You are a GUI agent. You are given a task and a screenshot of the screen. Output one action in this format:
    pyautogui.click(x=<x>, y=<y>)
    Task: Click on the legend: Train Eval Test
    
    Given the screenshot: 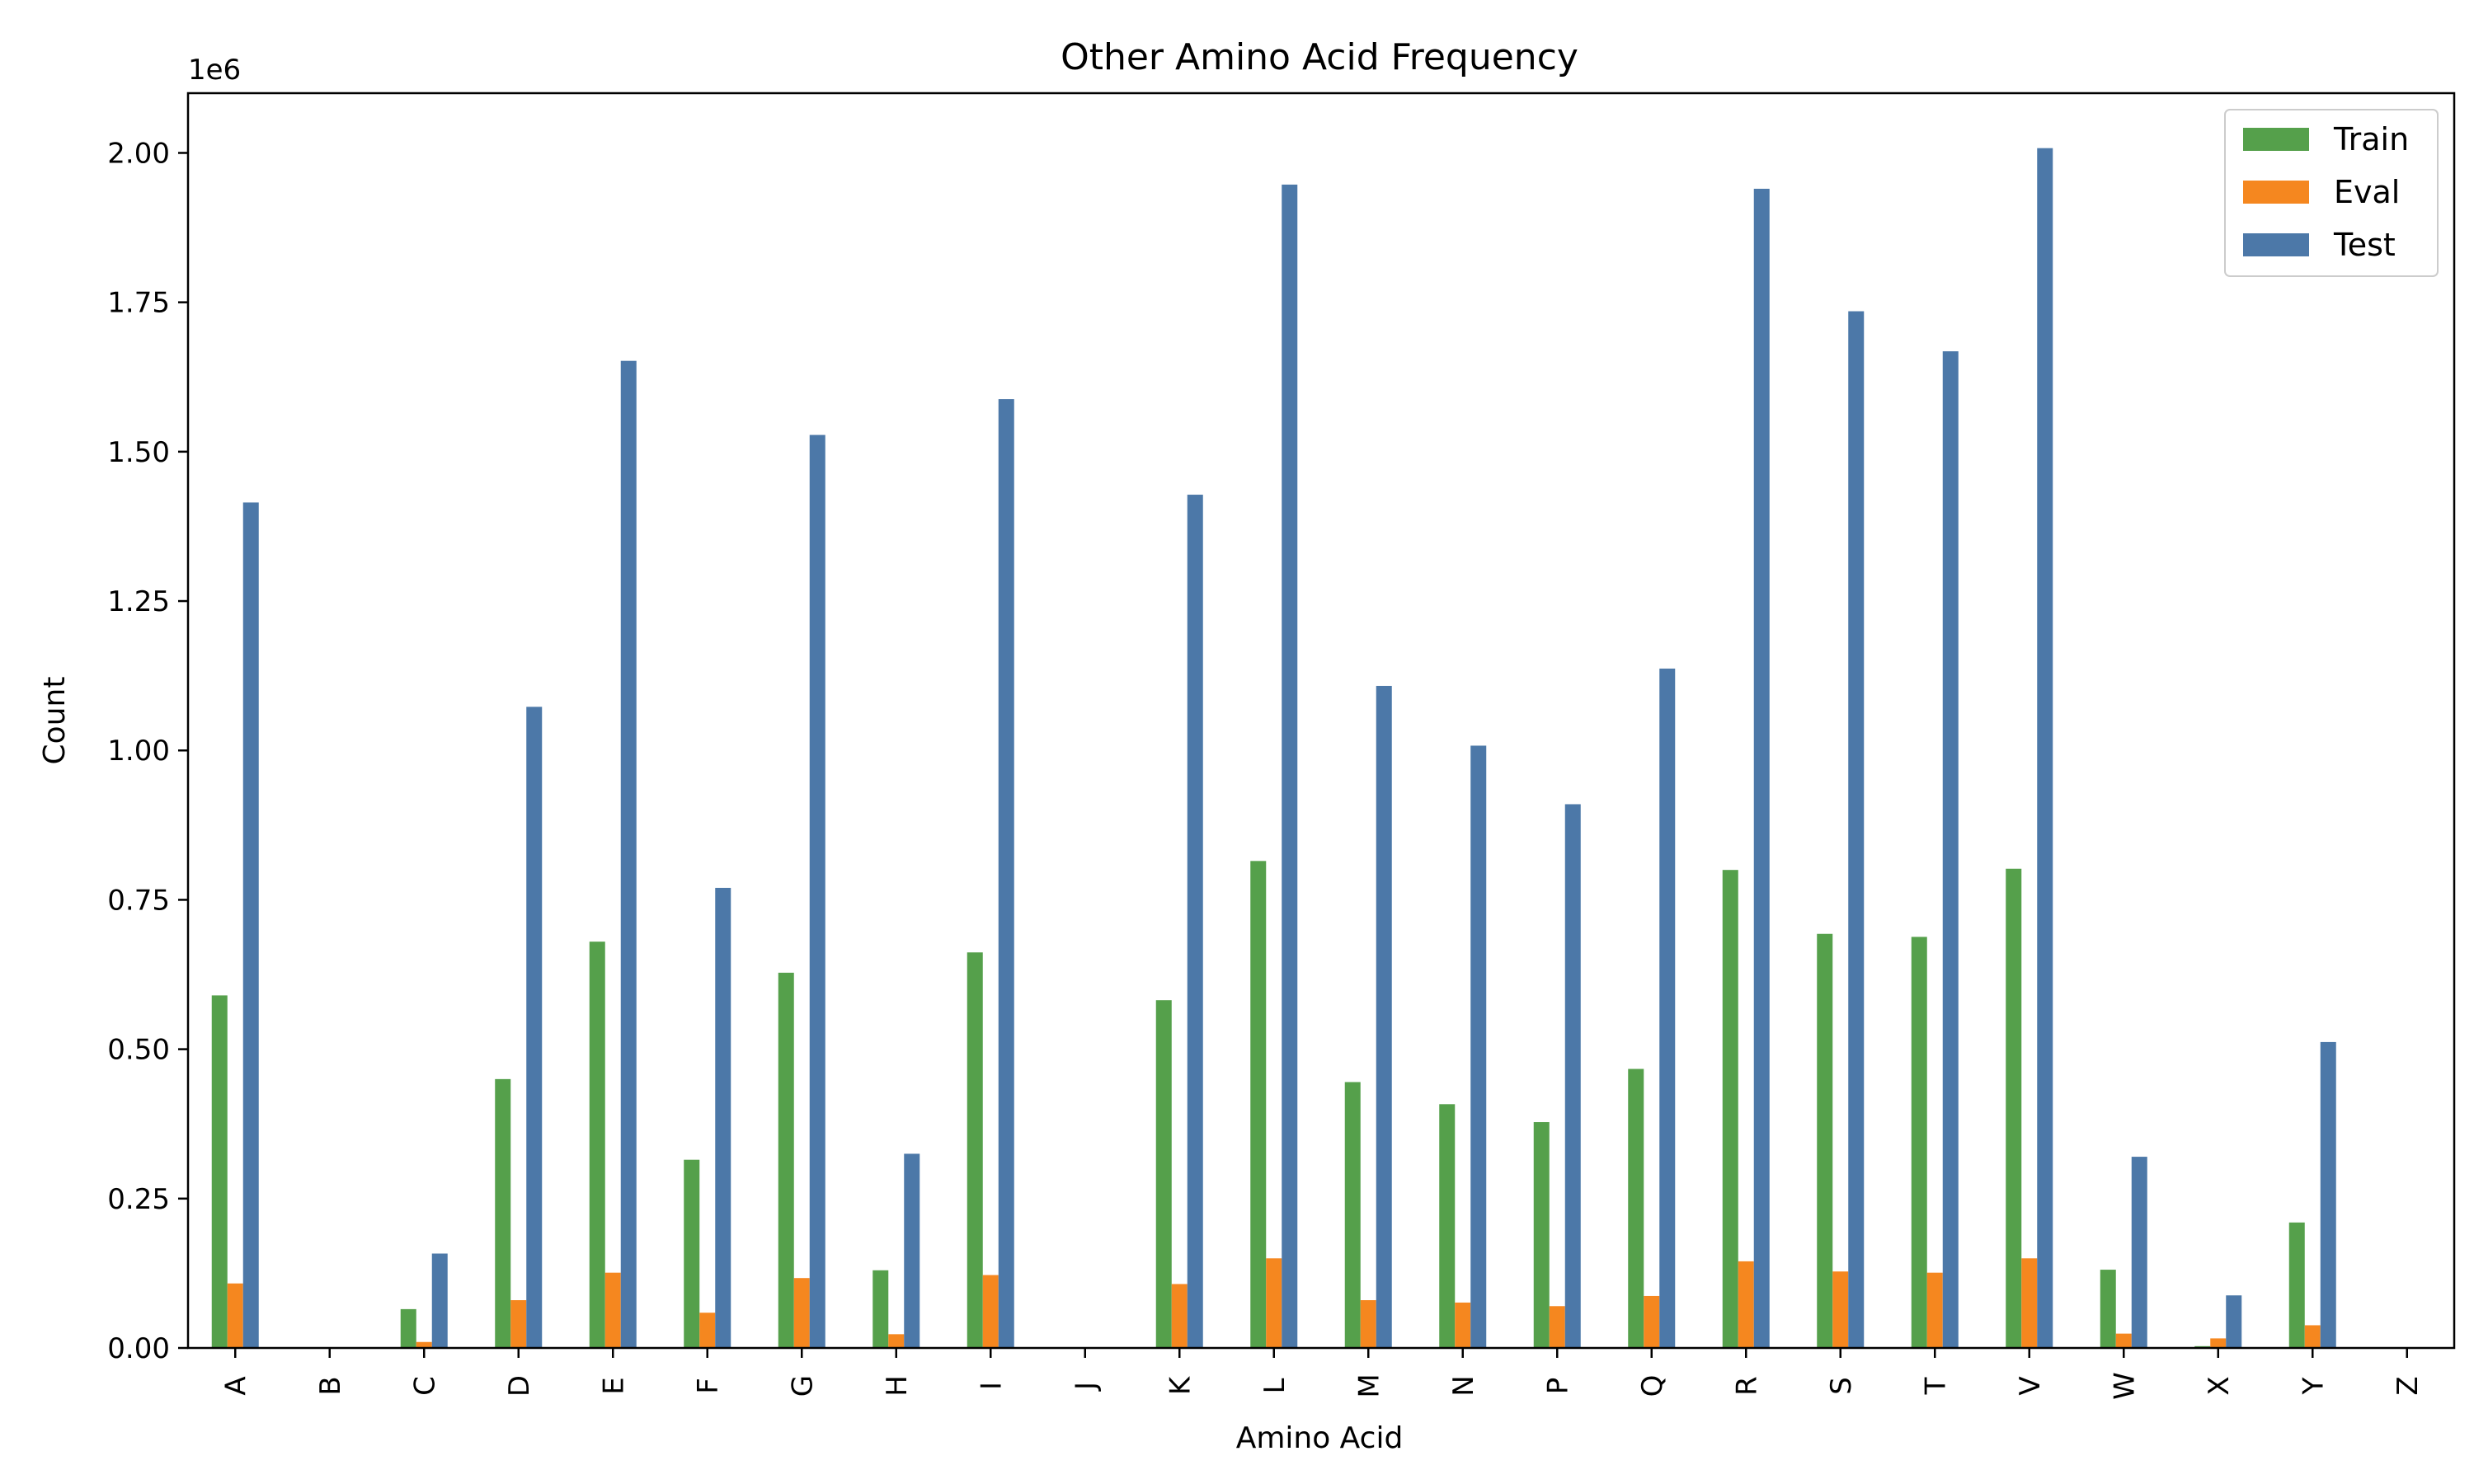 What is the action you would take?
    pyautogui.click(x=2331, y=193)
    